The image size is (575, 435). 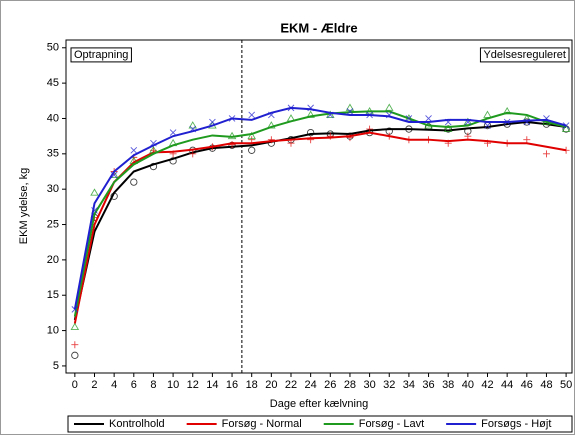 What do you see at coordinates (330, 385) in the screenshot?
I see `x-tick-label: 26` at bounding box center [330, 385].